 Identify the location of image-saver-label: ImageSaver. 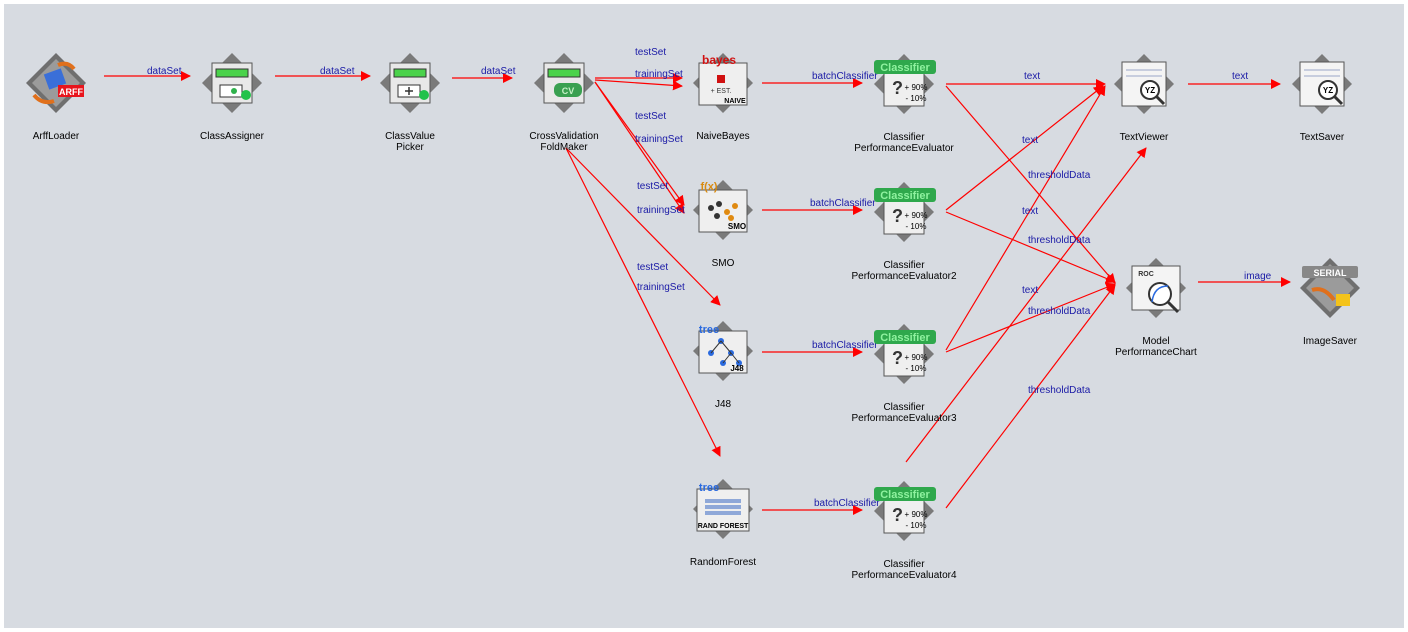
(1330, 341).